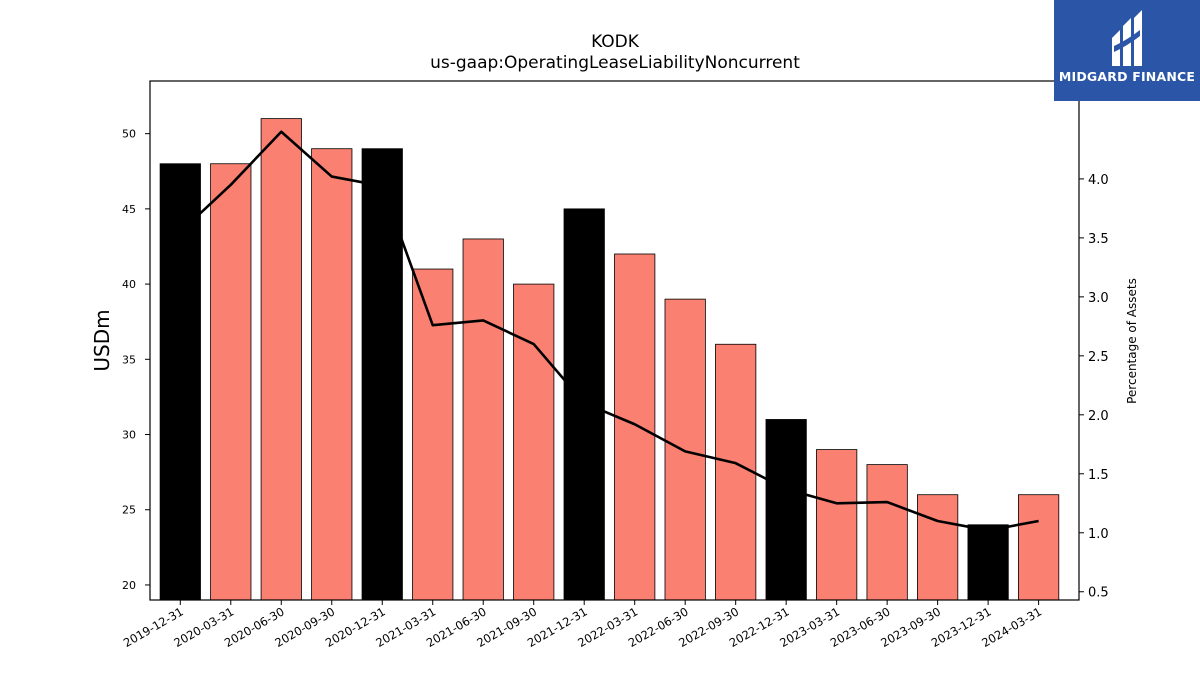 This screenshot has width=1200, height=675. Describe the element at coordinates (1098, 298) in the screenshot. I see `y2-tick-label: 3.0` at that location.